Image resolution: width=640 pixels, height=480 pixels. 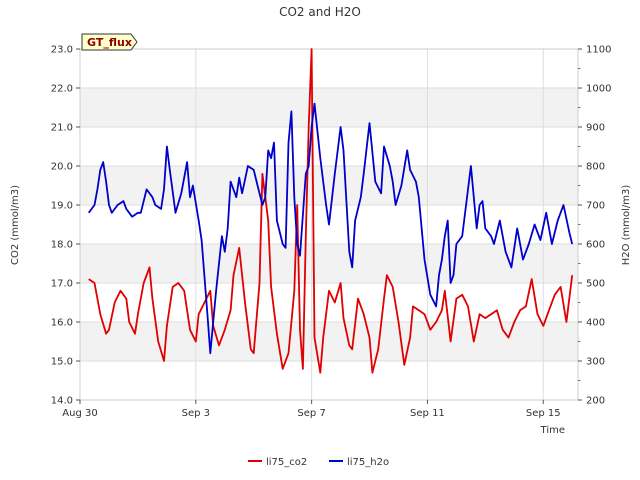 What do you see at coordinates (62, 323) in the screenshot?
I see `left-tick-label: 16.0` at bounding box center [62, 323].